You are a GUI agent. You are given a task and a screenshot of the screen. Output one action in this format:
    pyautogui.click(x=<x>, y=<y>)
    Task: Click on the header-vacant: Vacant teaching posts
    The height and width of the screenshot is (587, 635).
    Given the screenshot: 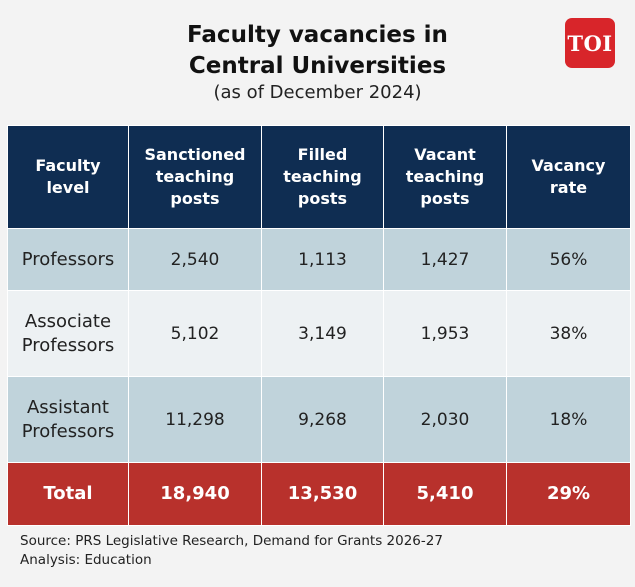 What is the action you would take?
    pyautogui.click(x=445, y=177)
    